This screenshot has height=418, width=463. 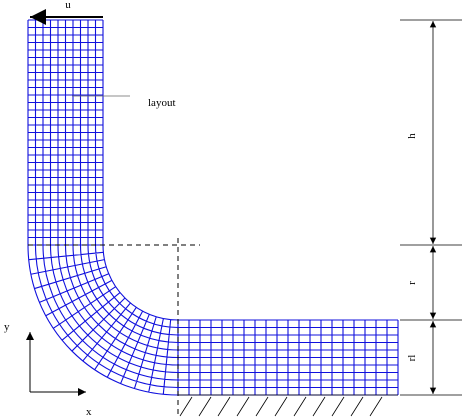 I want to click on label-h: h, so click(x=412, y=136).